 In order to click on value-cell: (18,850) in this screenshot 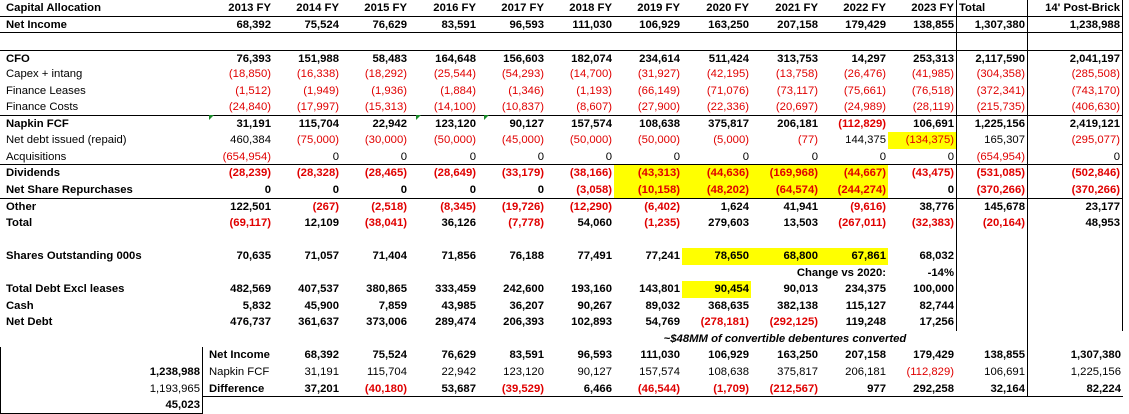, I will do `click(249, 74)`.